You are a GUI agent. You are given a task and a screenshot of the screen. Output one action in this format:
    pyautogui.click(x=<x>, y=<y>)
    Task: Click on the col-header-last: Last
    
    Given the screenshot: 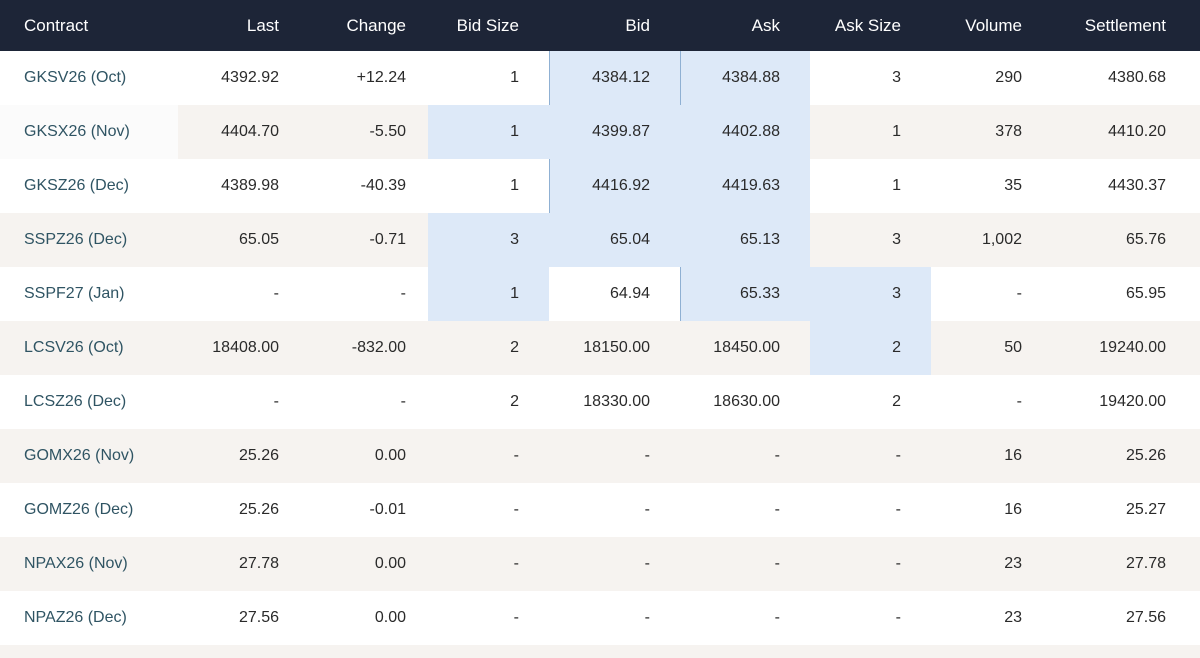 What is the action you would take?
    pyautogui.click(x=262, y=25)
    